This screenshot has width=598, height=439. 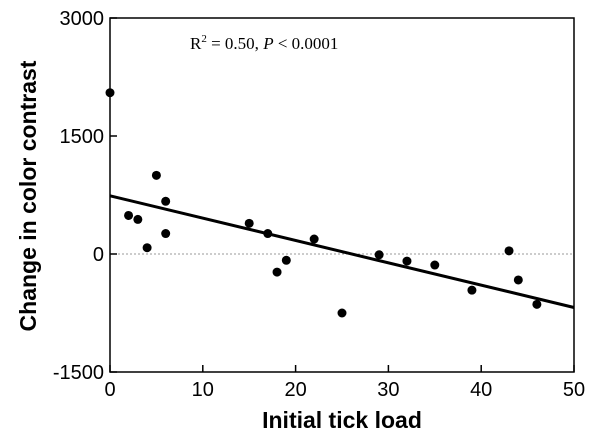 I want to click on x-tick-label: 0, so click(x=109, y=390).